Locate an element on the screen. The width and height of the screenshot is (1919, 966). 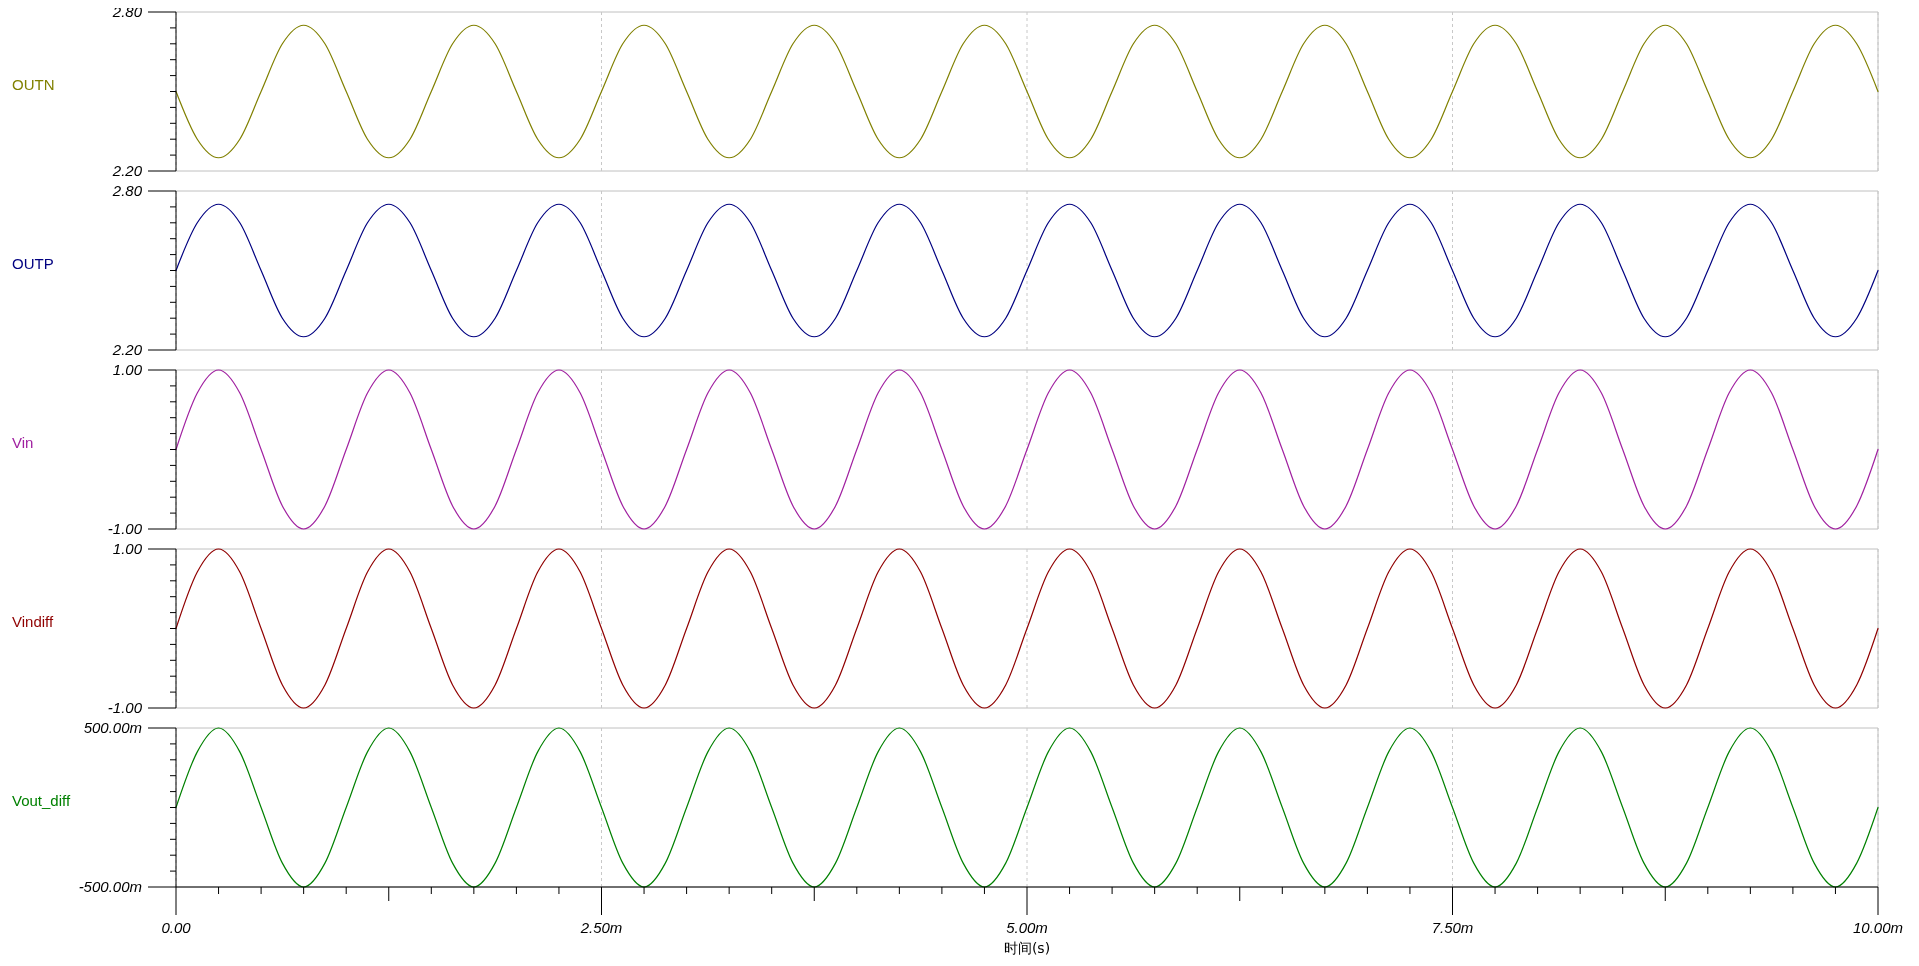
text: OUTP is located at coordinates (33, 264).